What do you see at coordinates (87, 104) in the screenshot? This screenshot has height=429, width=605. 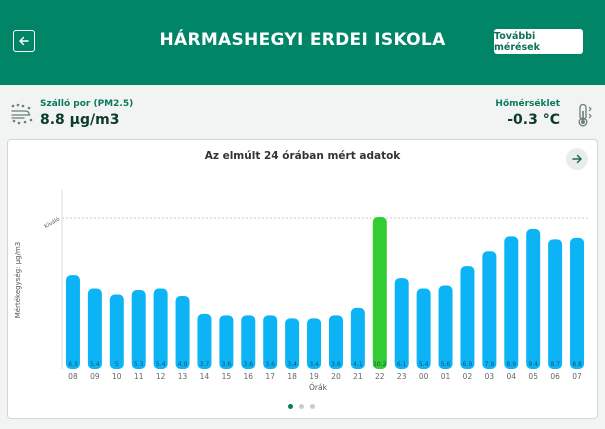 I see `pm-label: Szálló por (PM2.5)` at bounding box center [87, 104].